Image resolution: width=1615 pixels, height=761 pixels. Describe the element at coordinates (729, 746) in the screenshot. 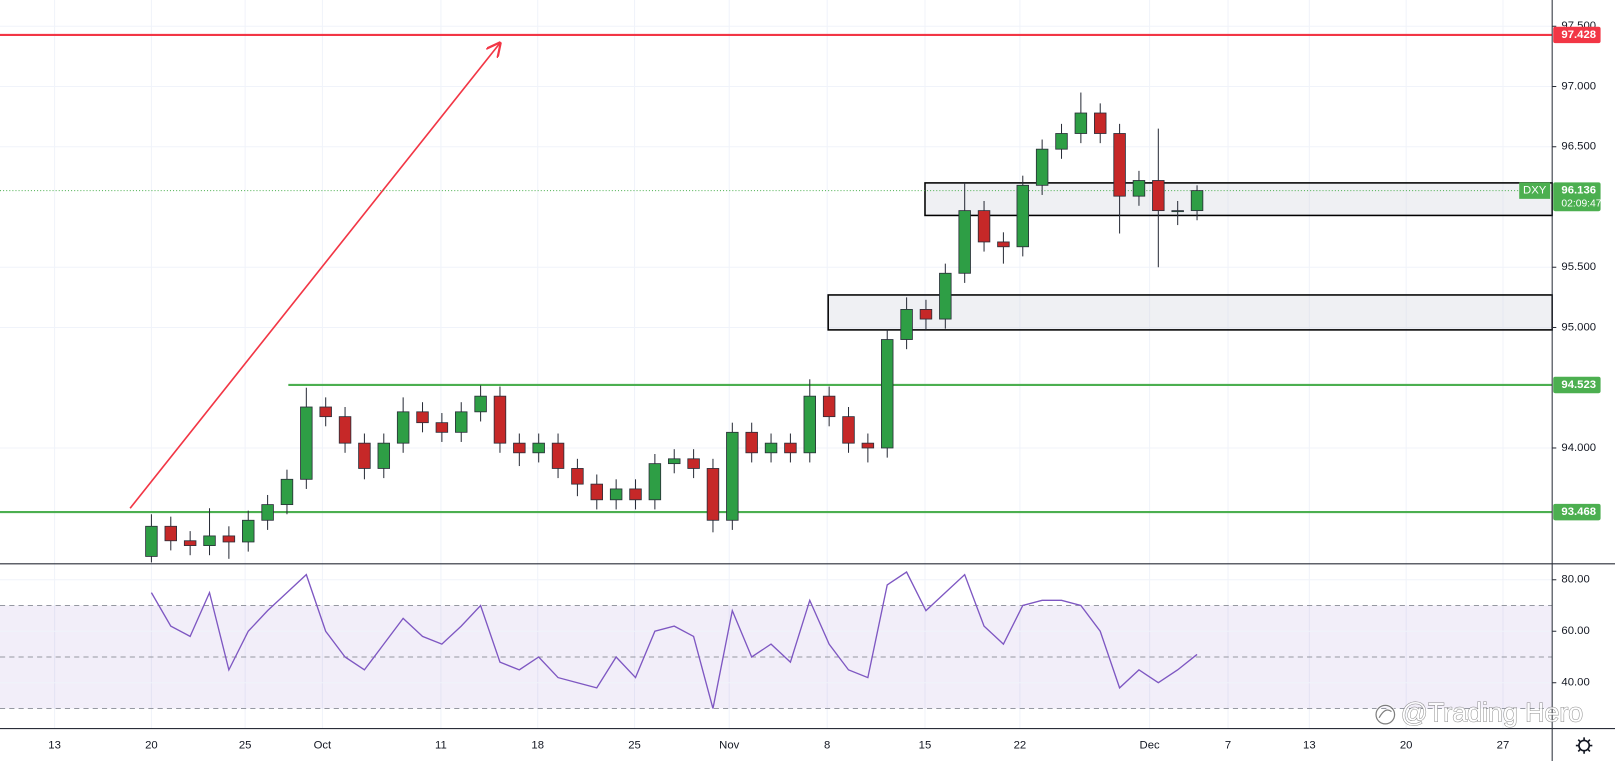

I see `x-tick-label: Nov` at that location.